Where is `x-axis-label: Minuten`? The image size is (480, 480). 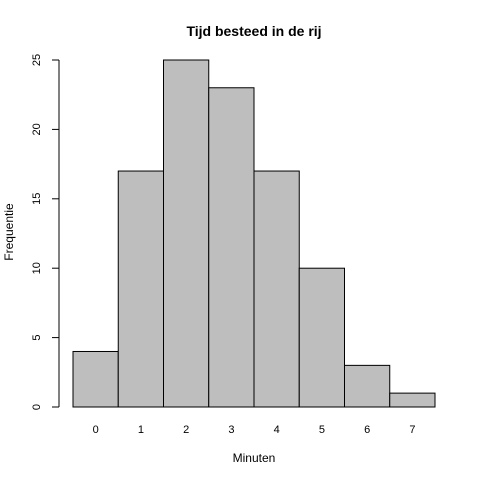 x-axis-label: Minuten is located at coordinates (254, 458).